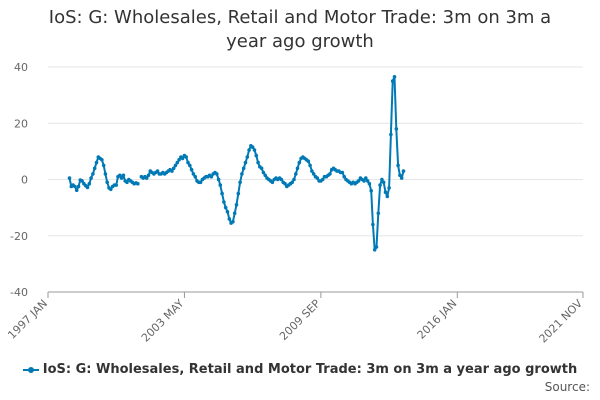  What do you see at coordinates (21, 67) in the screenshot?
I see `y-tick-label: 40` at bounding box center [21, 67].